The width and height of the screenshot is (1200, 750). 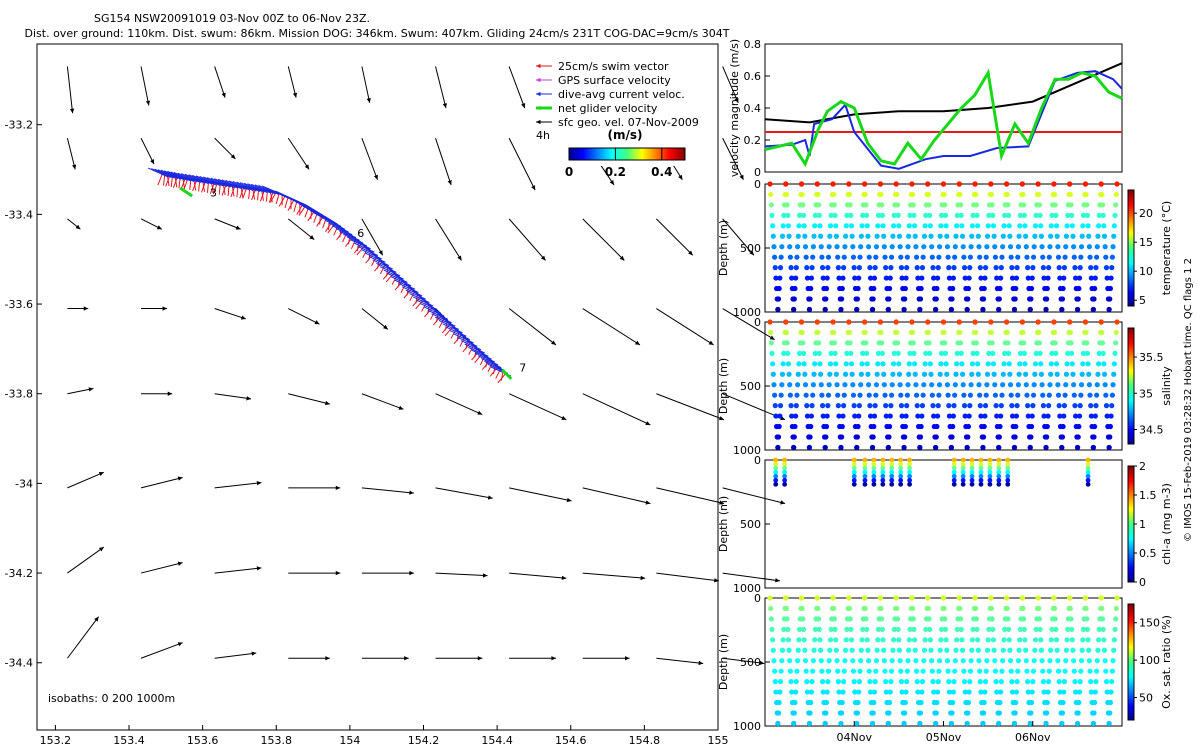 What do you see at coordinates (186, 192) in the screenshot?
I see `net-velocity` at bounding box center [186, 192].